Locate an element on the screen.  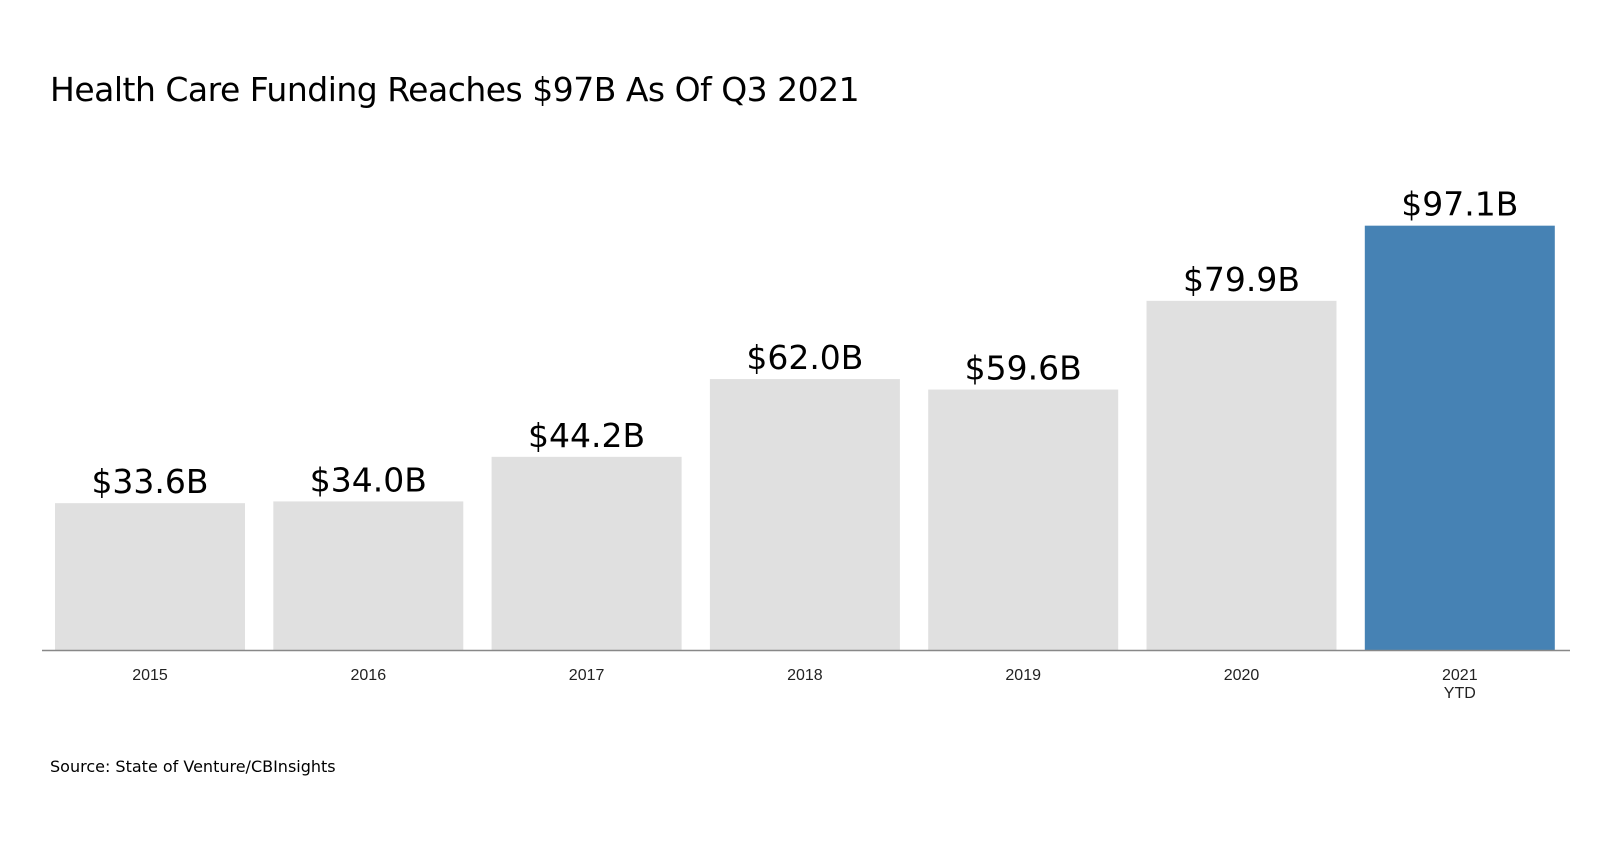
x-tick-label: 2020 is located at coordinates (1242, 675).